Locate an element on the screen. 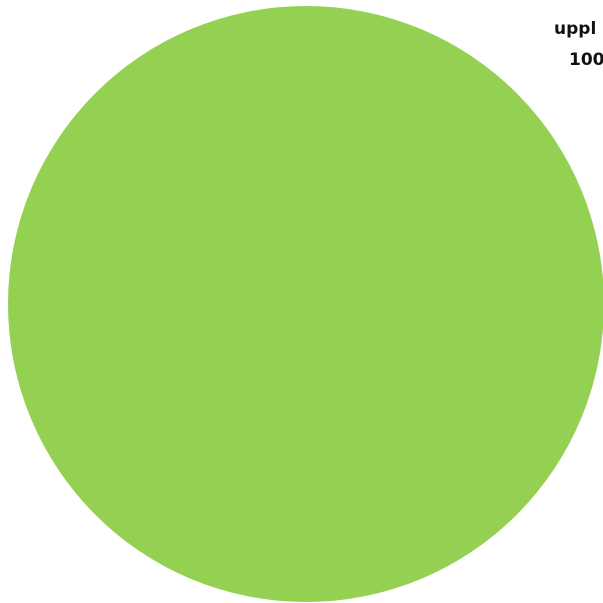 The image size is (603, 603). slice-value-label: 100 is located at coordinates (586, 60).